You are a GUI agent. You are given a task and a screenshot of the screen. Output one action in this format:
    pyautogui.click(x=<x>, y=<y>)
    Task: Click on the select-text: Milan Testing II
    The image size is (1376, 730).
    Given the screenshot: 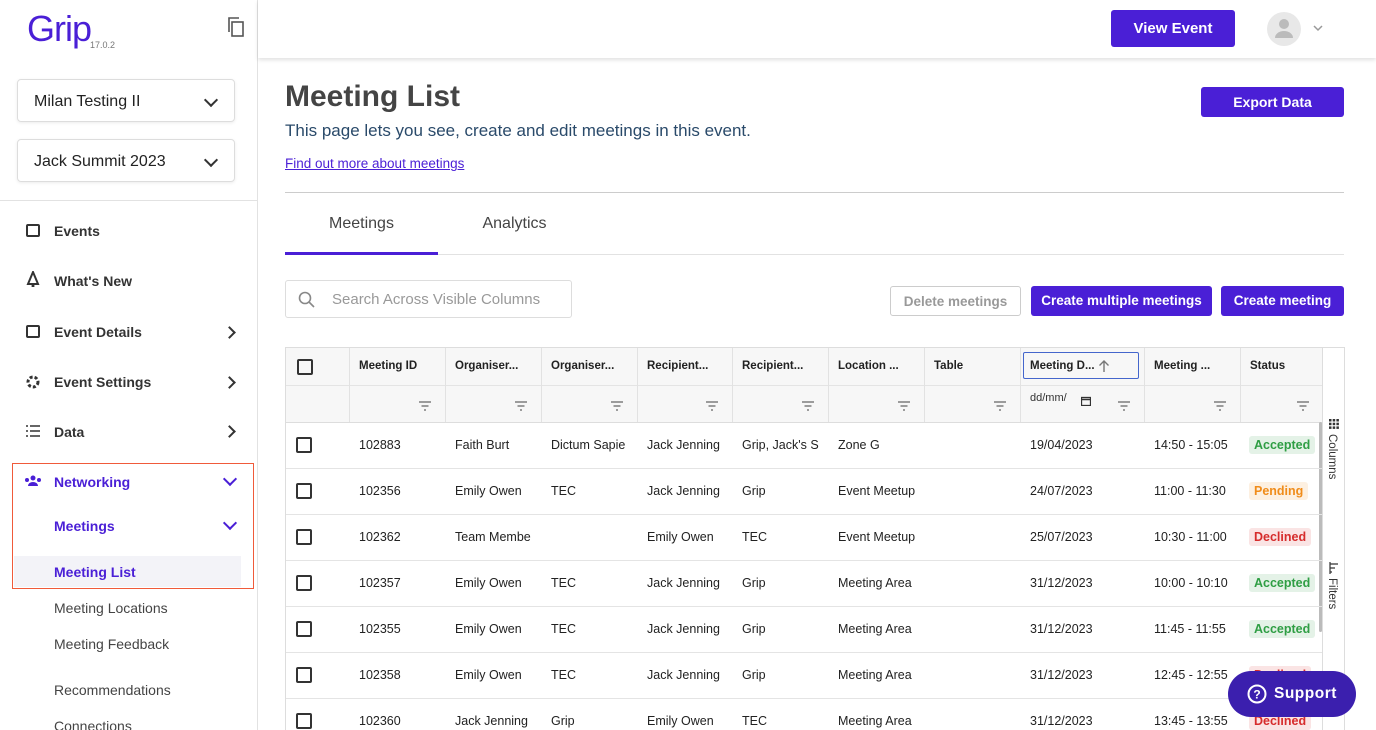 What is the action you would take?
    pyautogui.click(x=87, y=101)
    